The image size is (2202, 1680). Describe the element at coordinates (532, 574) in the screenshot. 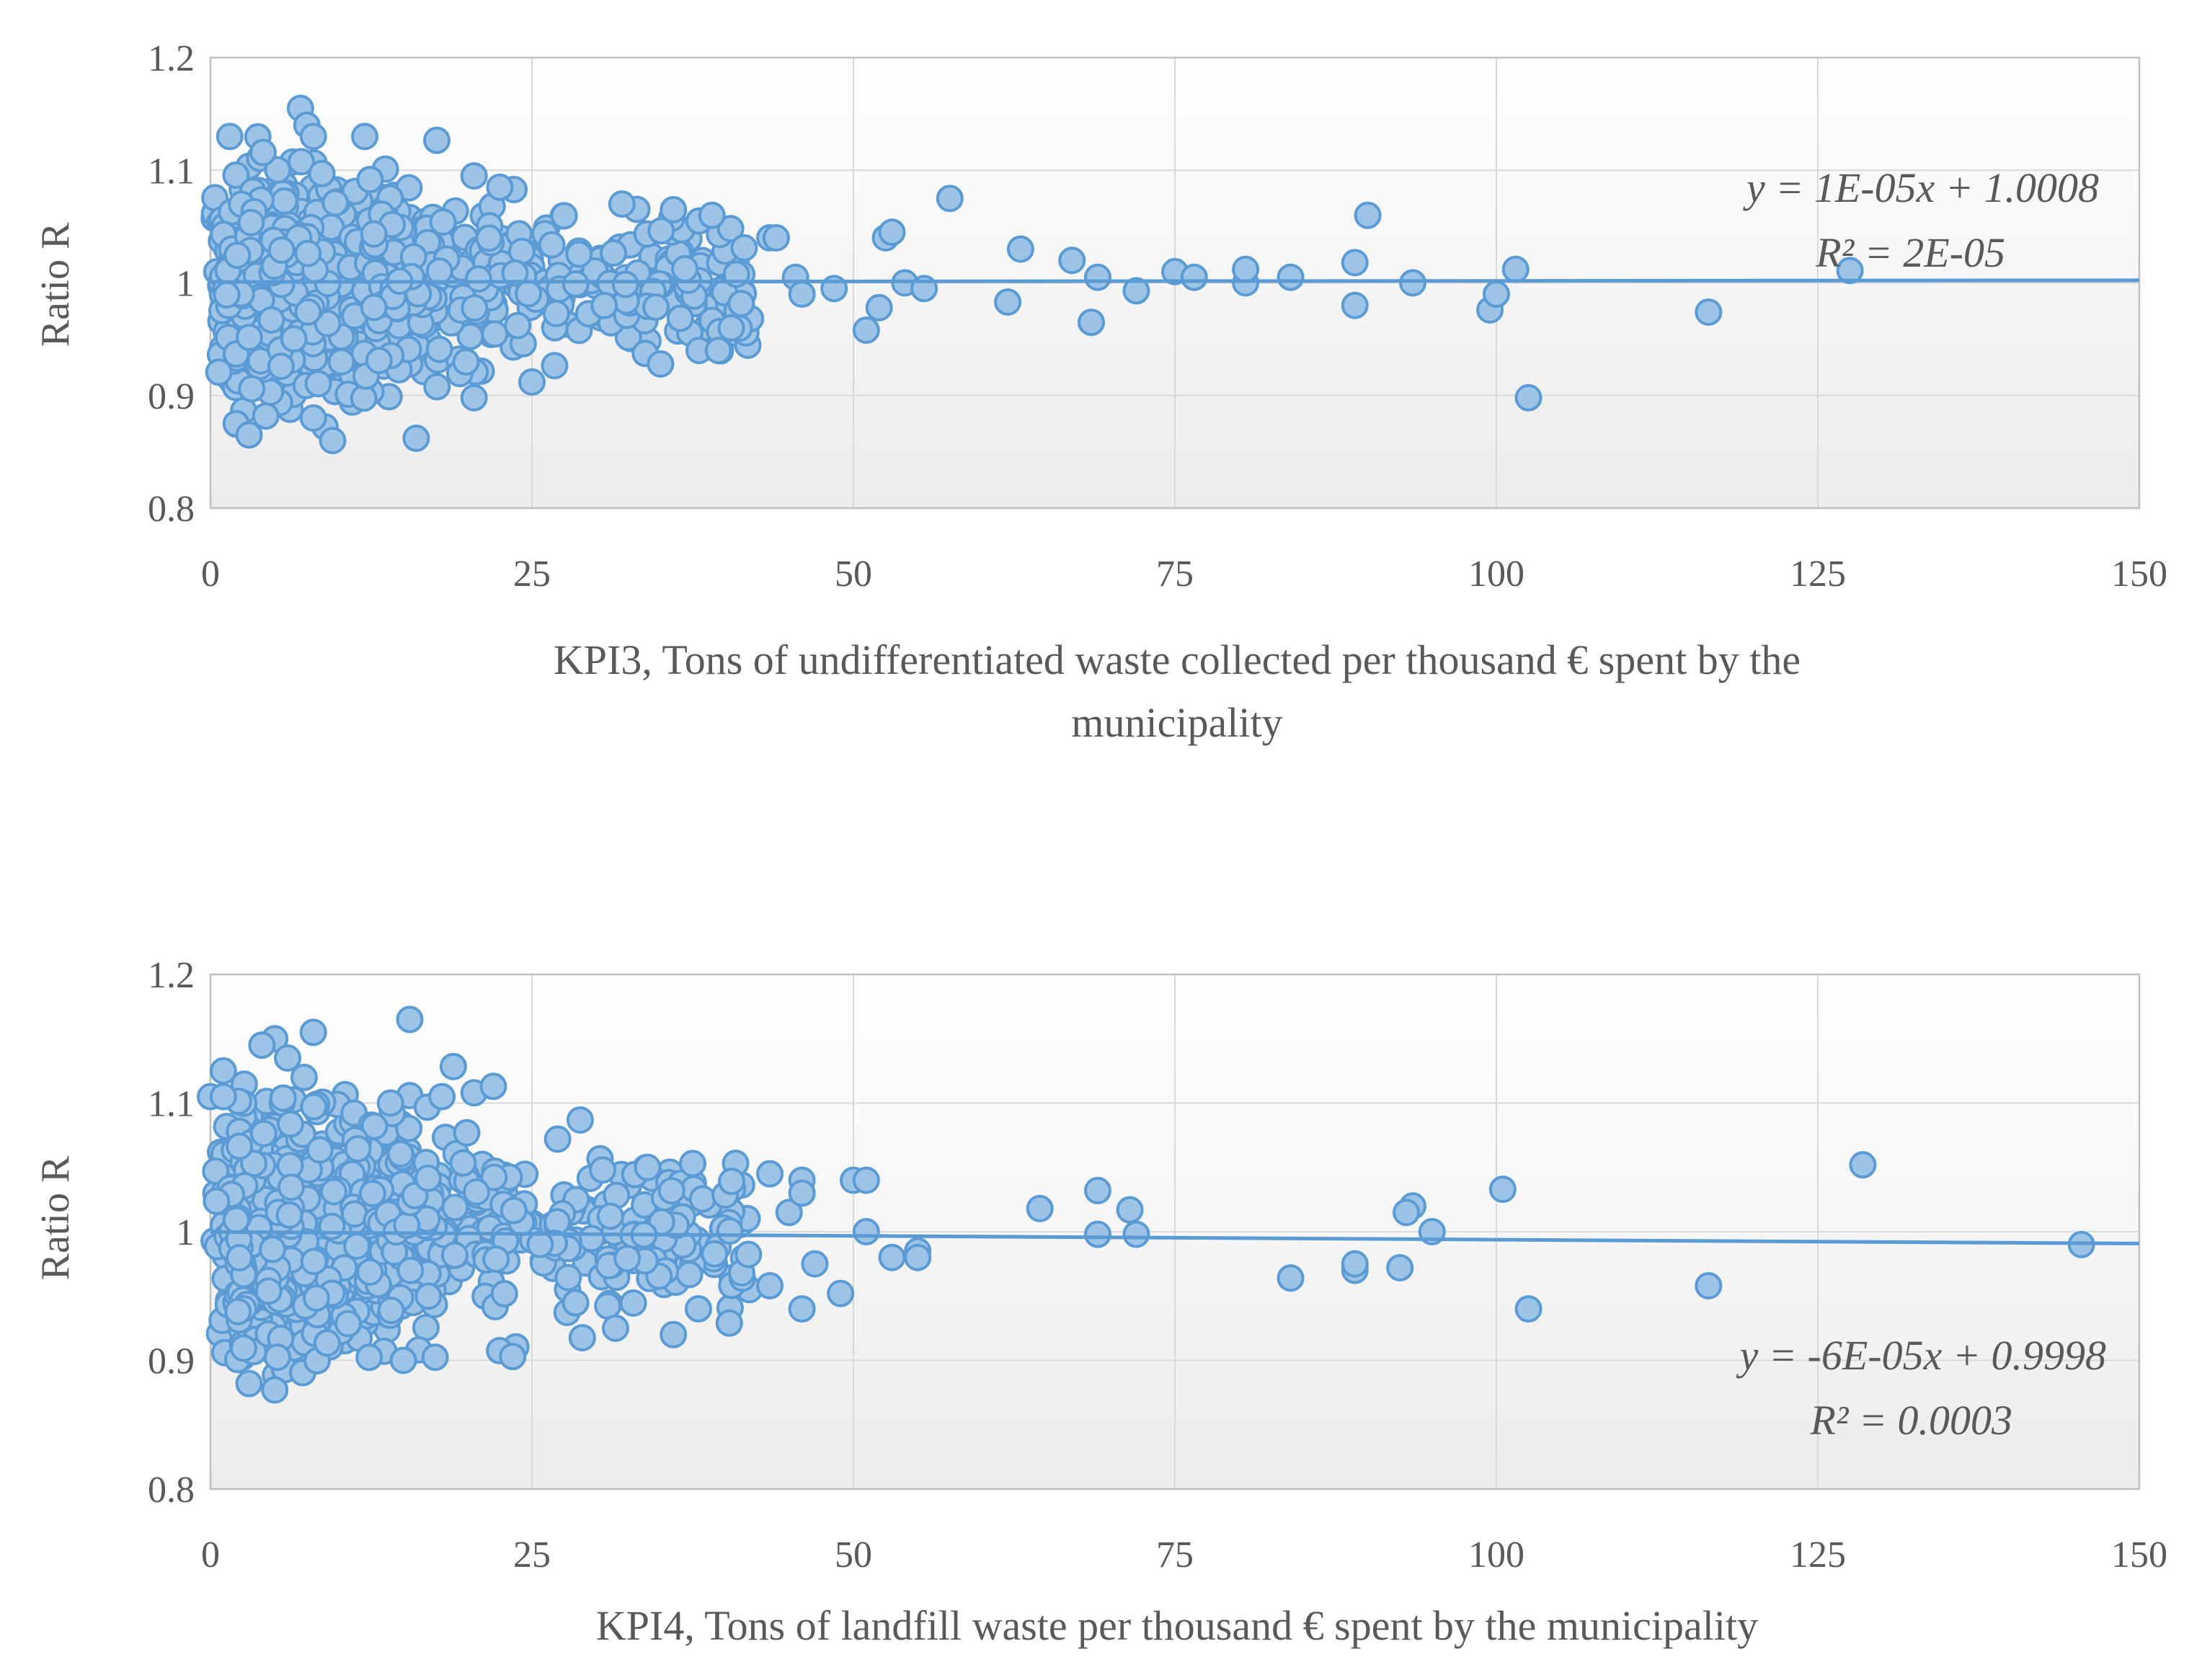

I see `x-tick-label: 25` at that location.